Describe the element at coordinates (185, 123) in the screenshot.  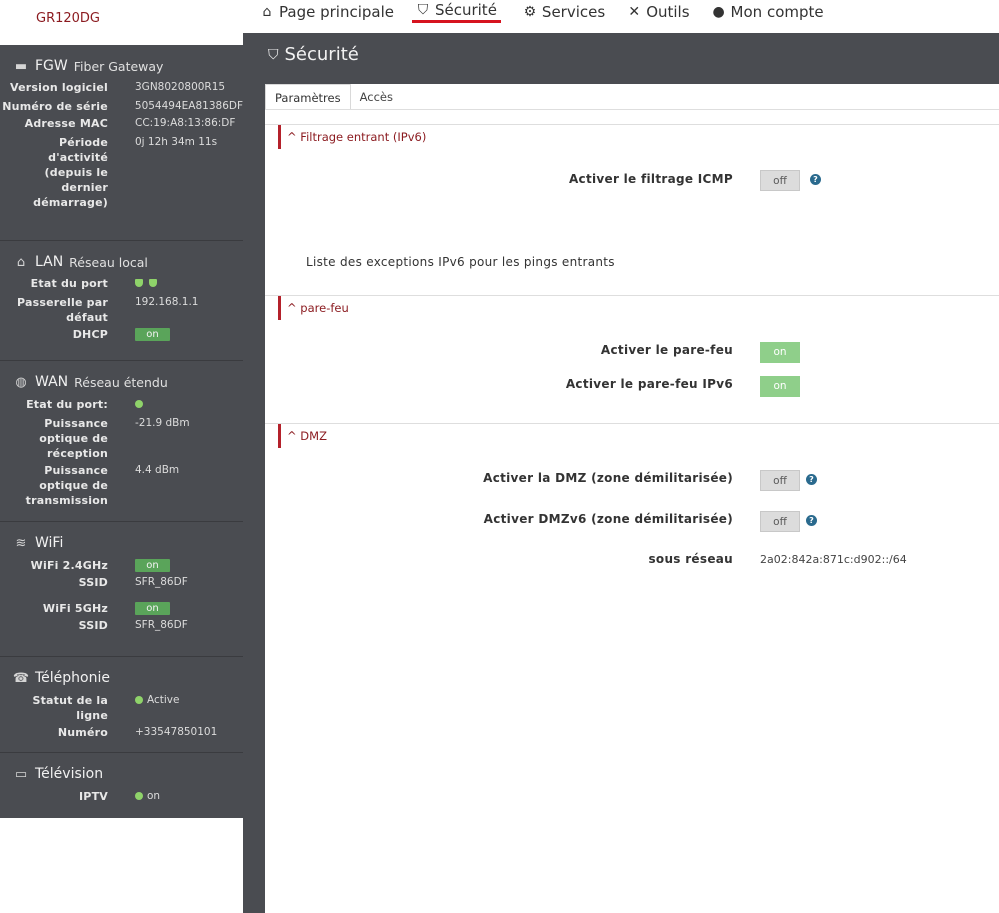
I see `info-value: CC:19:A8:13:86:DF` at that location.